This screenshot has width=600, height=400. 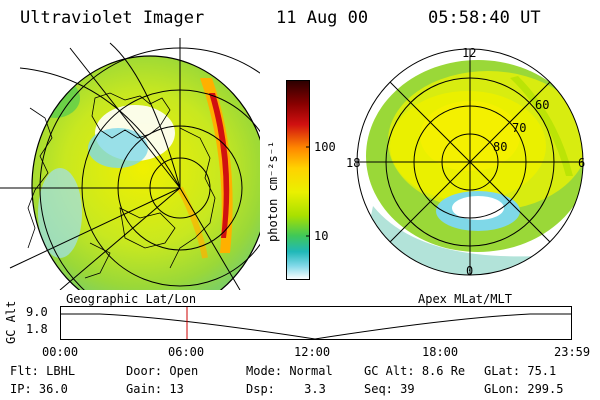 What do you see at coordinates (311, 371) in the screenshot?
I see `status-value: Normal` at bounding box center [311, 371].